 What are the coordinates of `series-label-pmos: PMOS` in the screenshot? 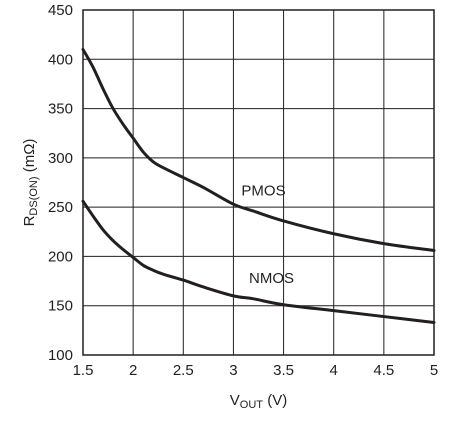 It's located at (263, 190).